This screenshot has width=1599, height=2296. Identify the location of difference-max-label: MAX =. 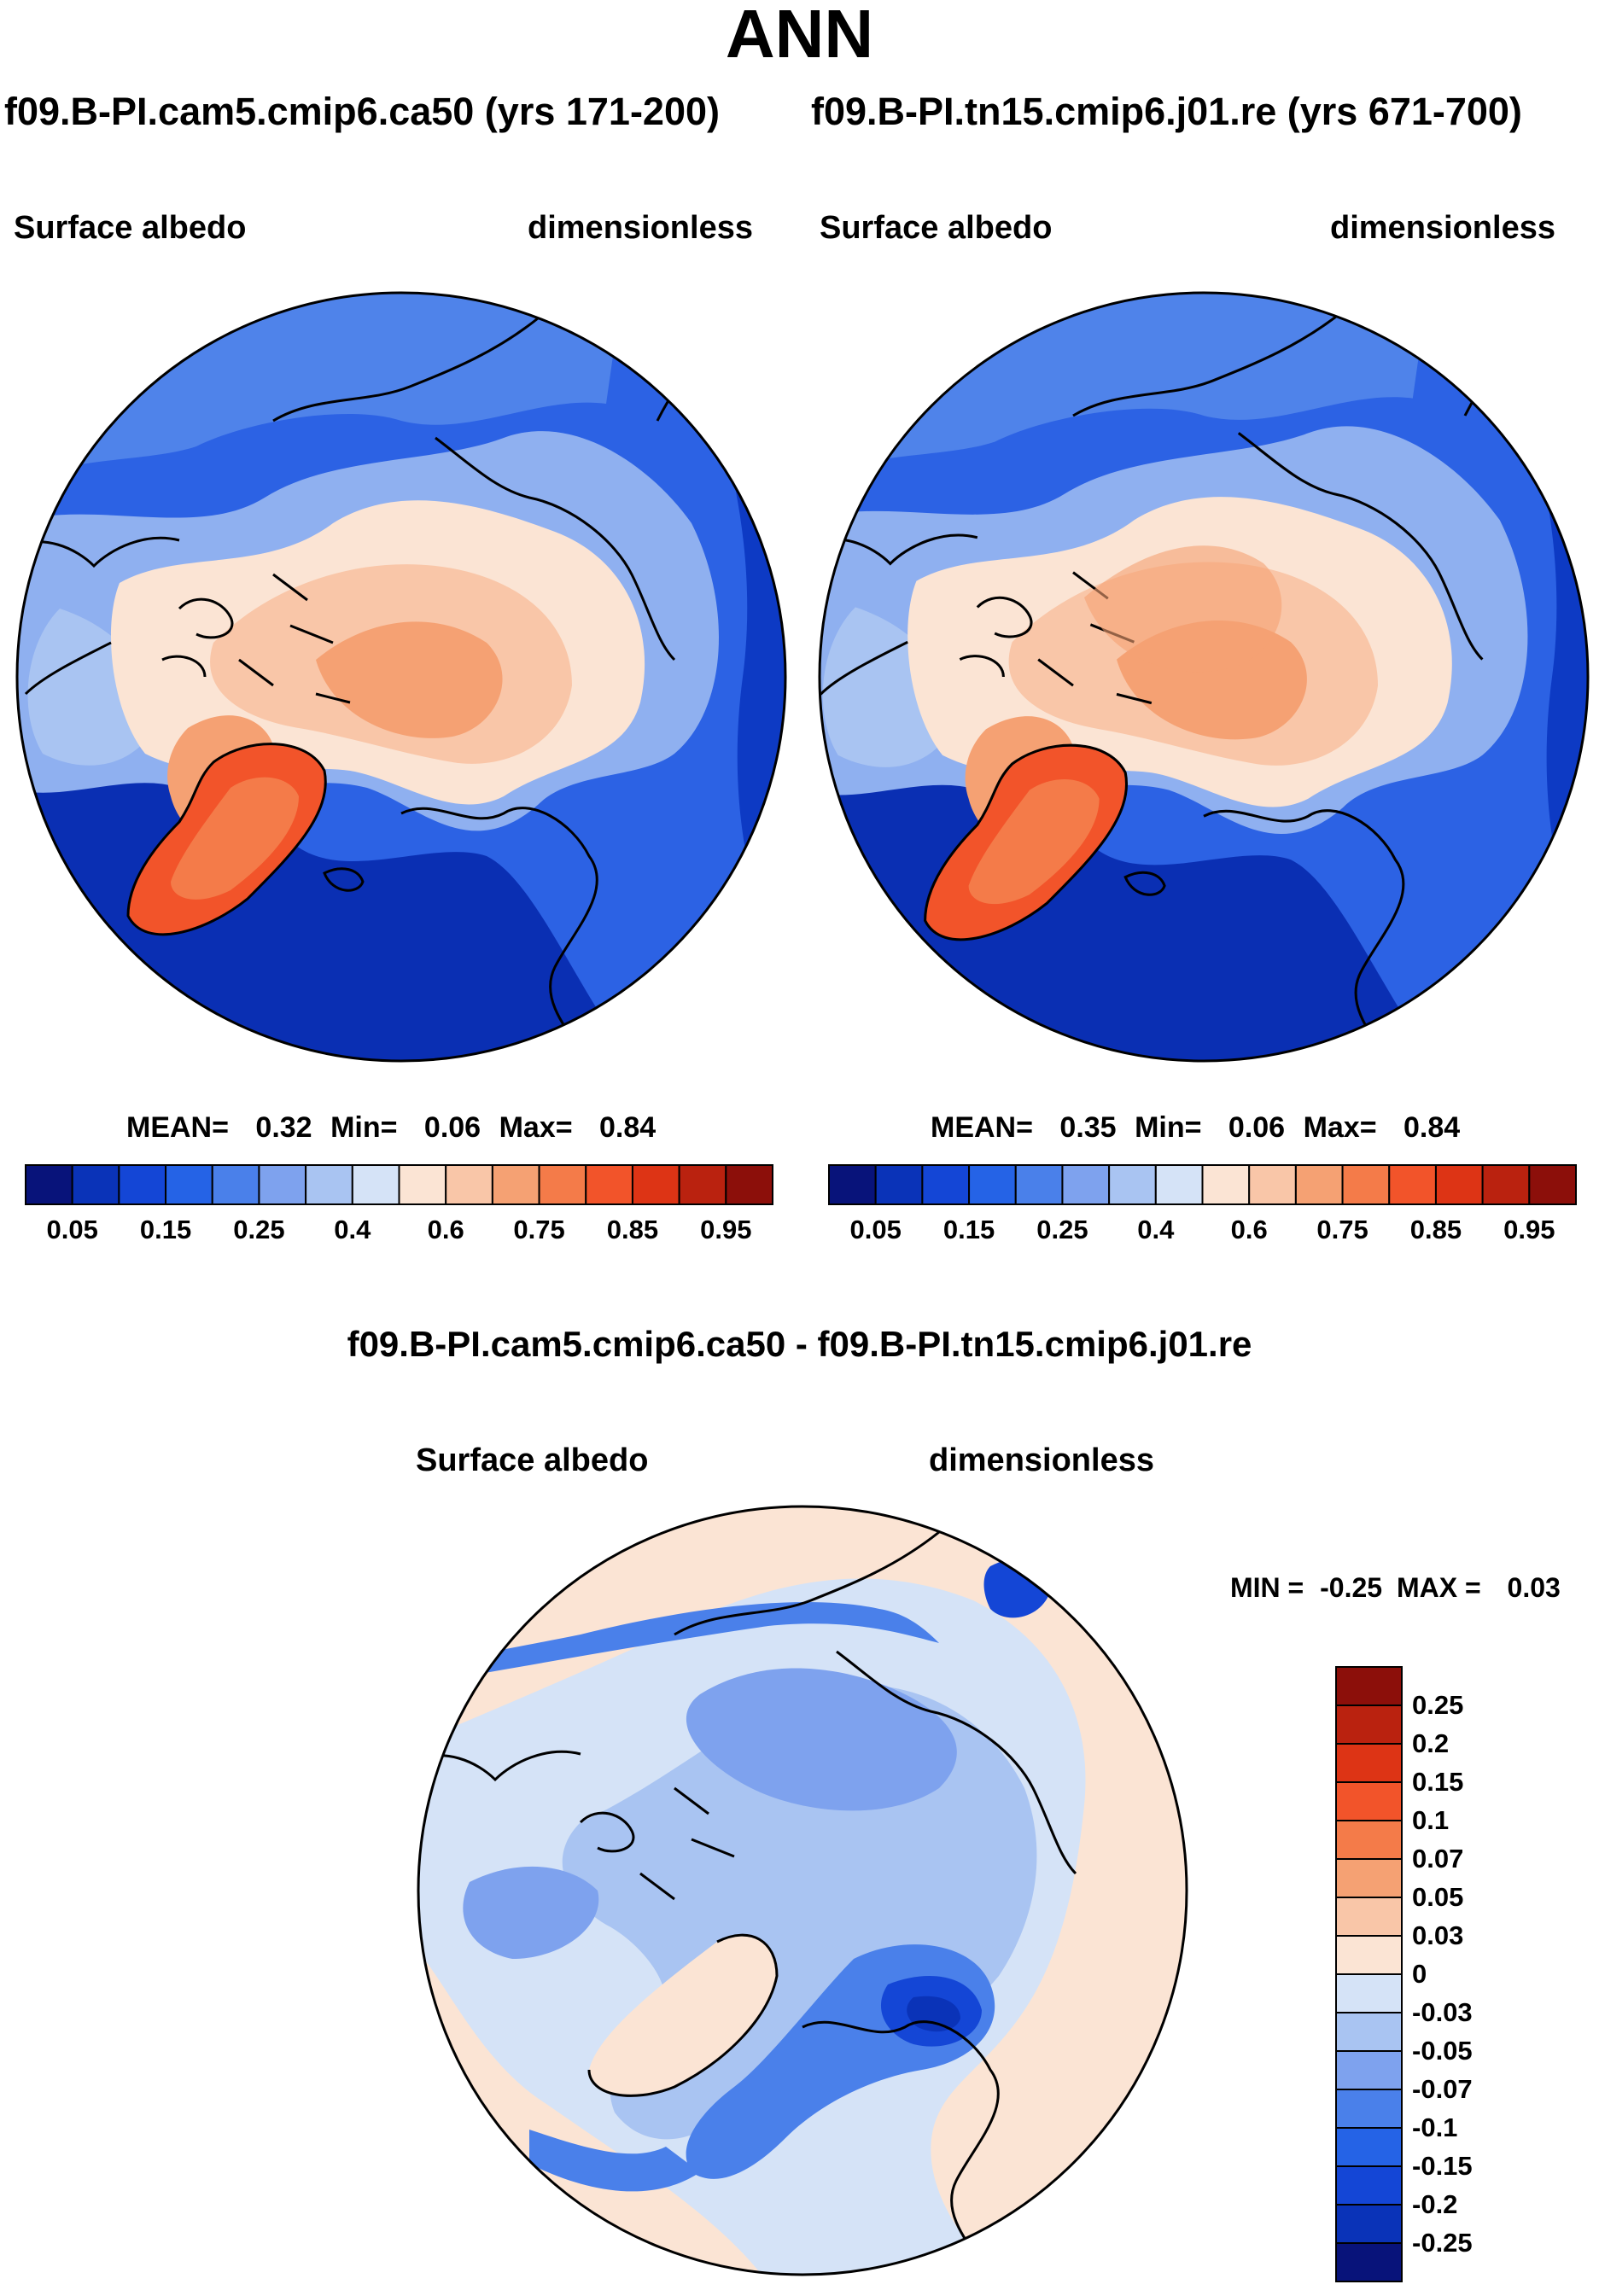
(1439, 1588).